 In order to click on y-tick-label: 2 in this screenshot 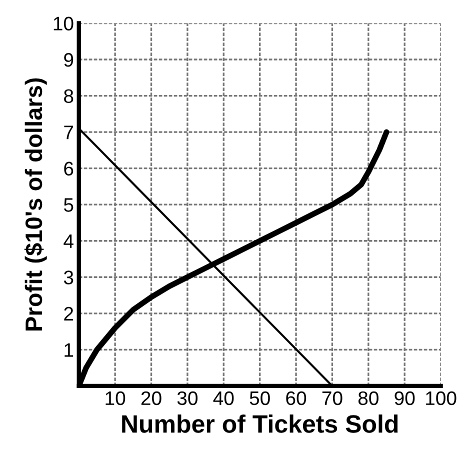, I will do `click(69, 313)`.